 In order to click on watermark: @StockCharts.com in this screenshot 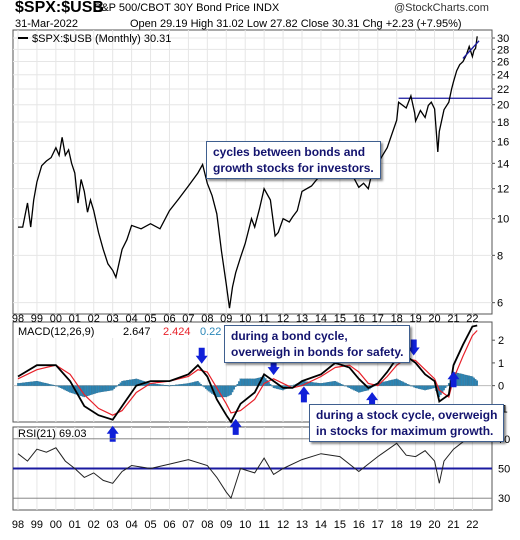, I will do `click(441, 8)`.